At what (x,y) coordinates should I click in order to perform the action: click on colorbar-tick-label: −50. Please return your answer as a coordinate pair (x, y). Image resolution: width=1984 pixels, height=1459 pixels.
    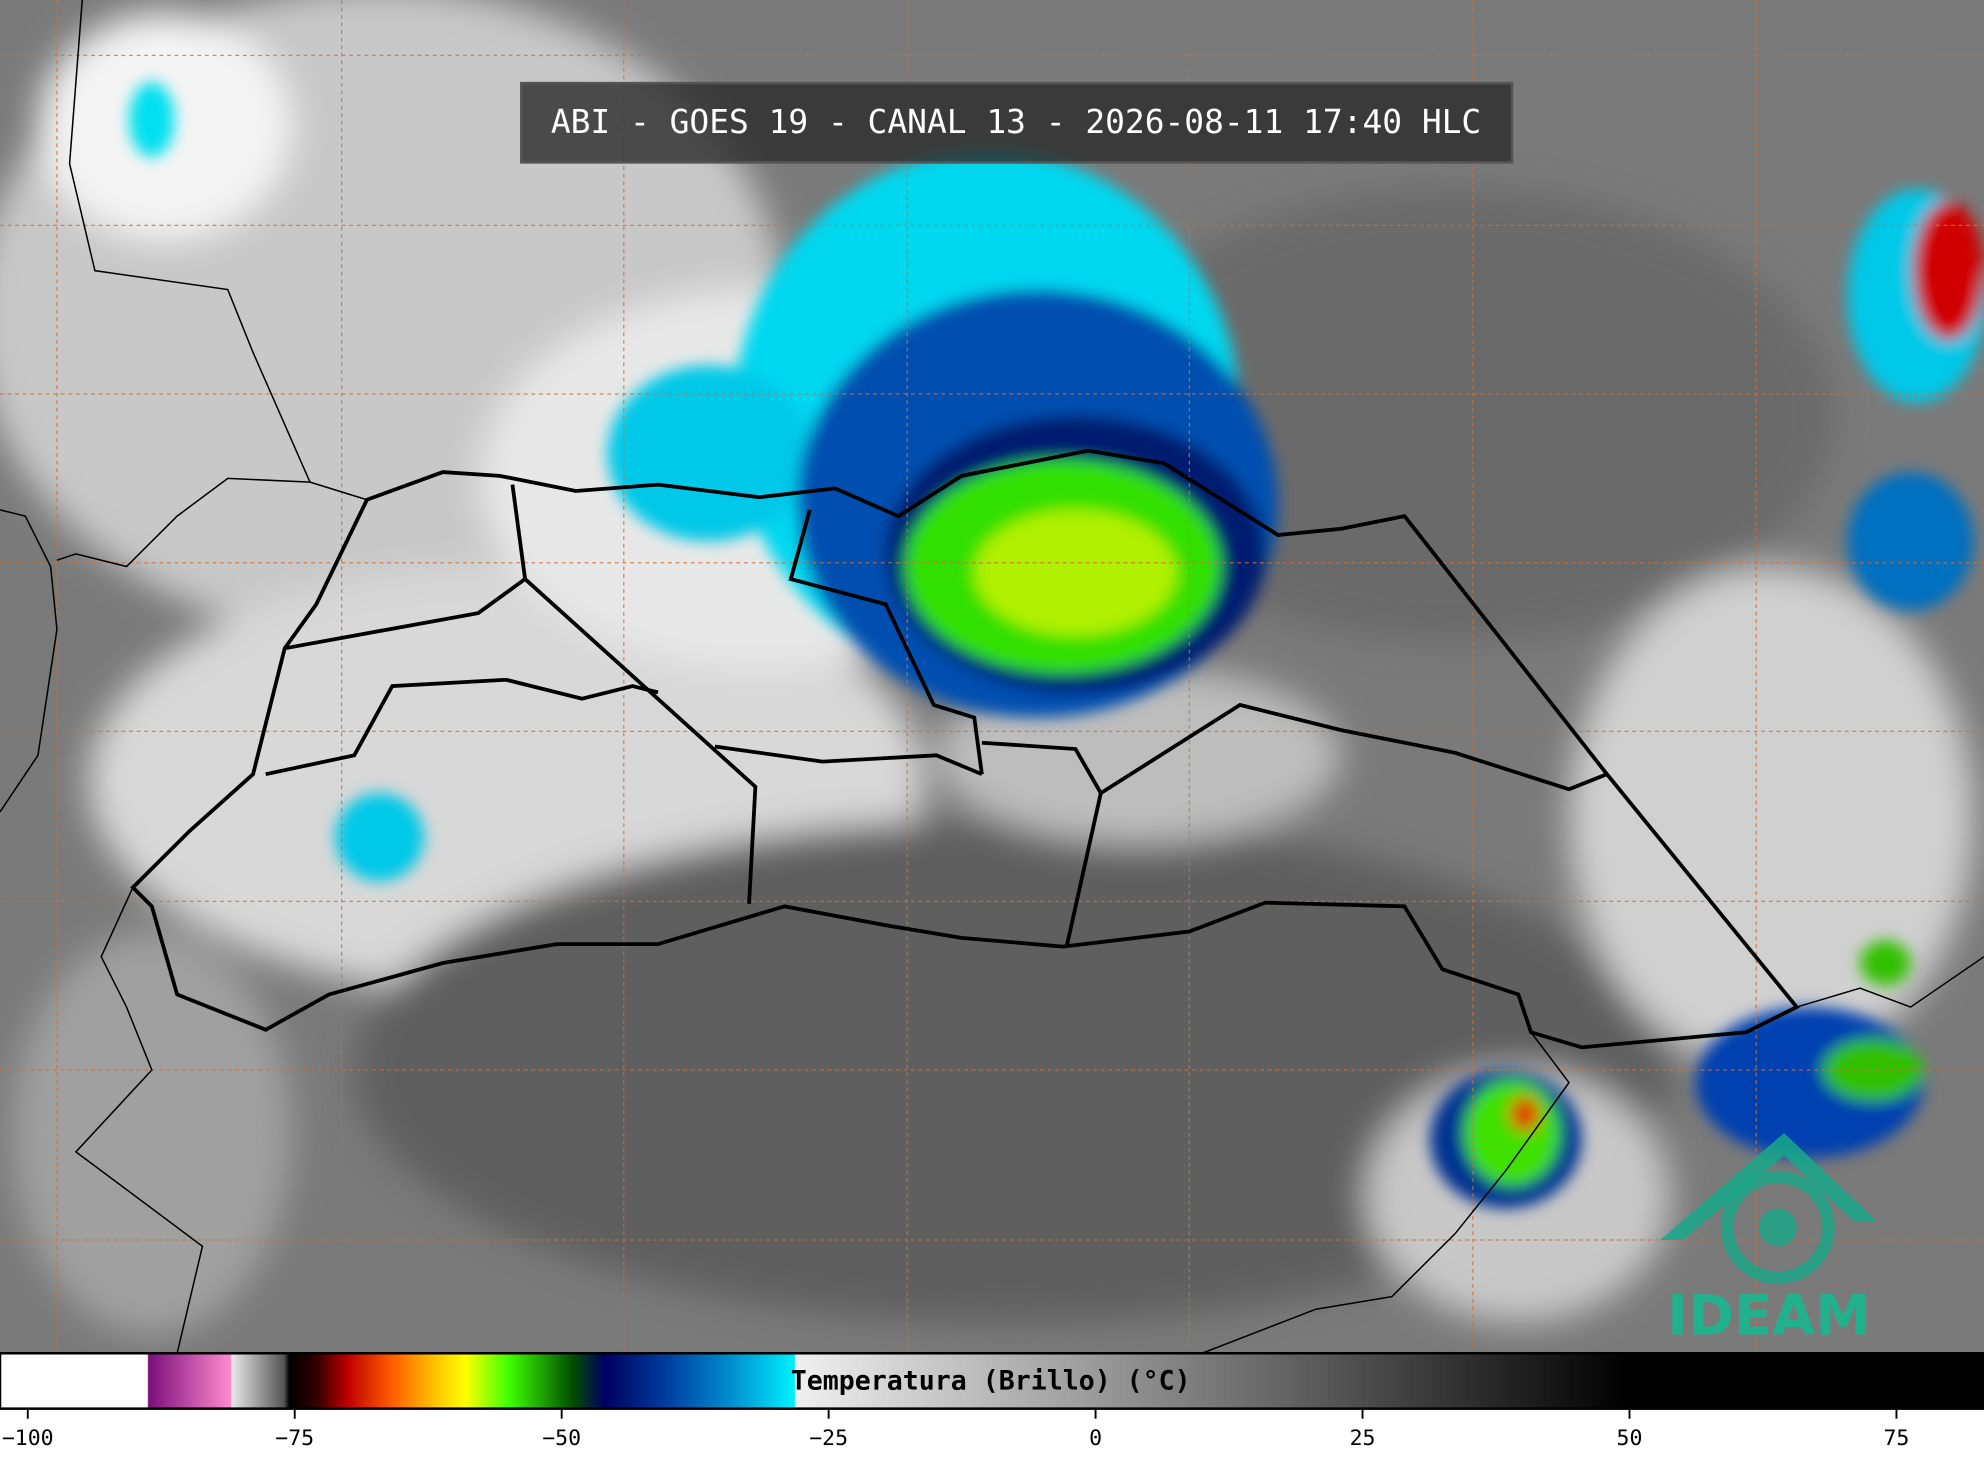
    Looking at the image, I should click on (561, 1438).